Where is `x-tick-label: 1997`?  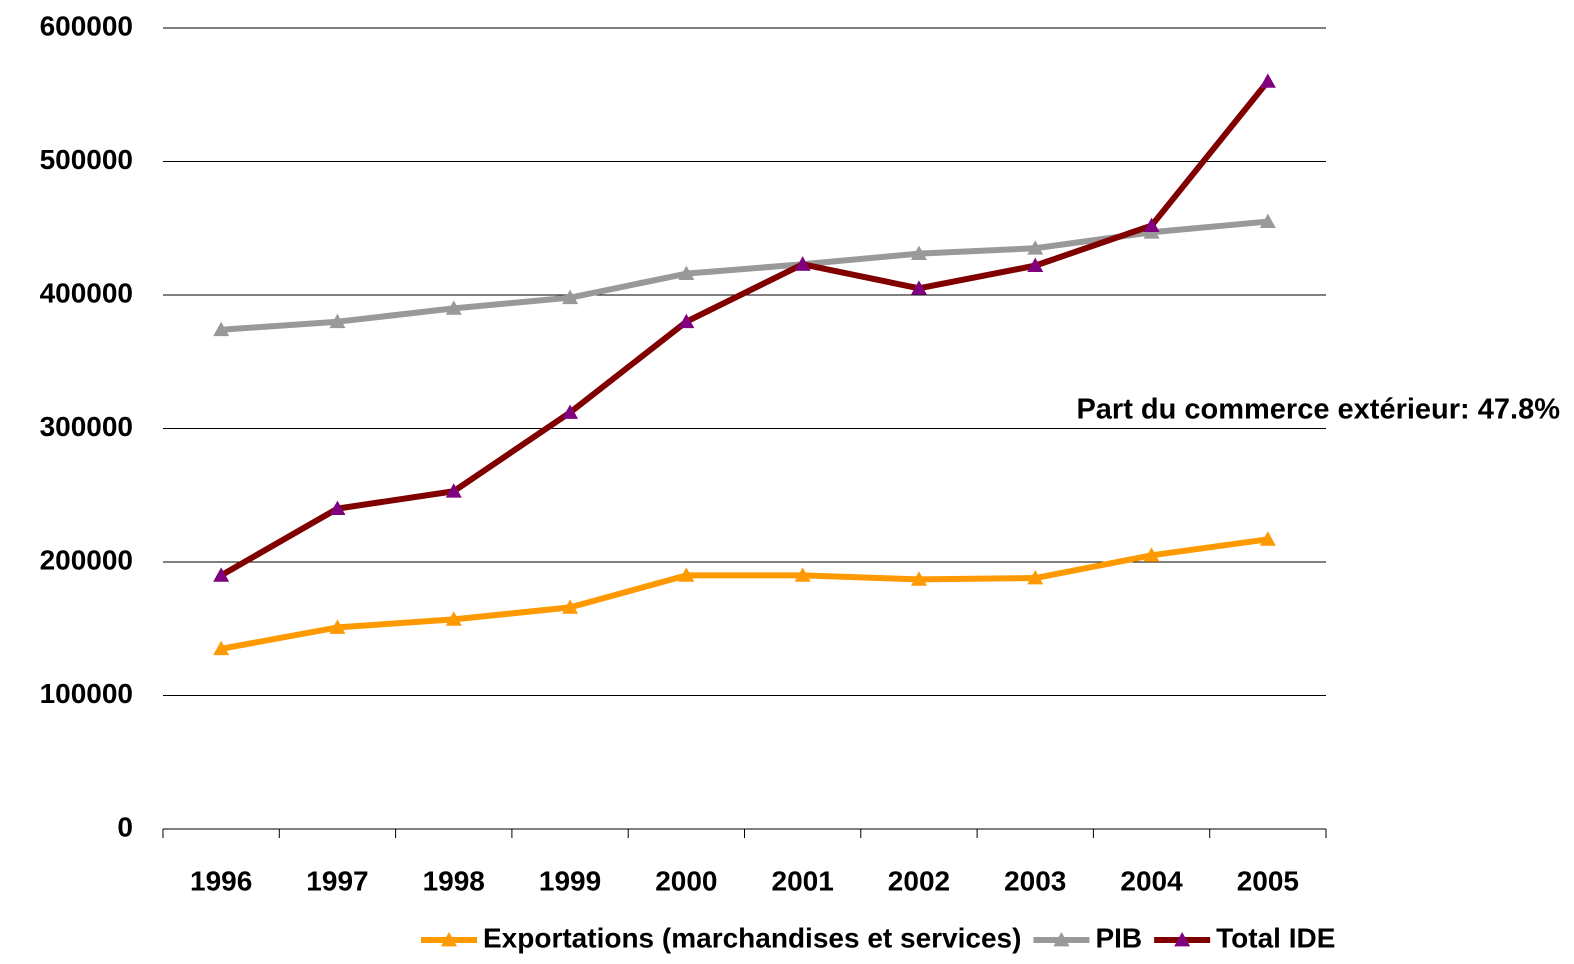
x-tick-label: 1997 is located at coordinates (337, 880).